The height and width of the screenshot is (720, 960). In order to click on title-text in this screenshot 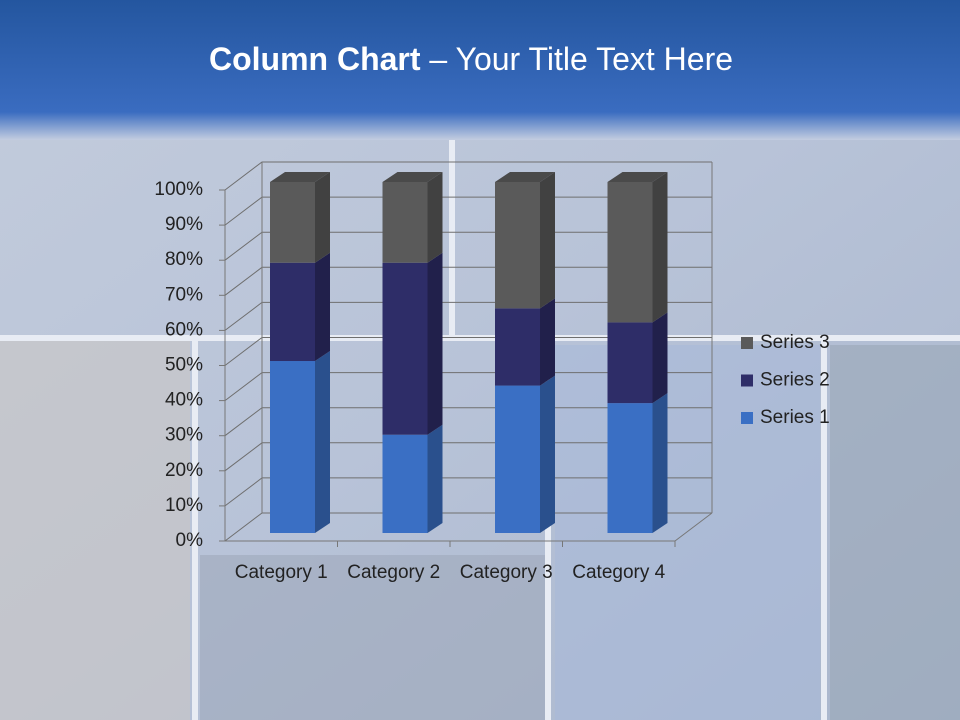, I will do `click(425, 59)`.